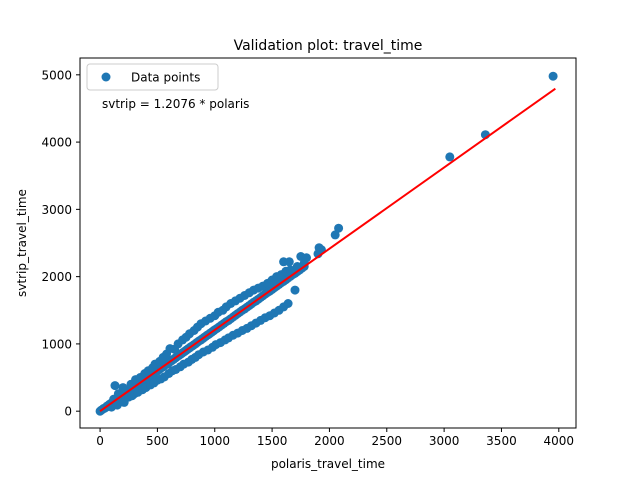 The height and width of the screenshot is (480, 640). What do you see at coordinates (214, 441) in the screenshot?
I see `x-tick-label: 1000` at bounding box center [214, 441].